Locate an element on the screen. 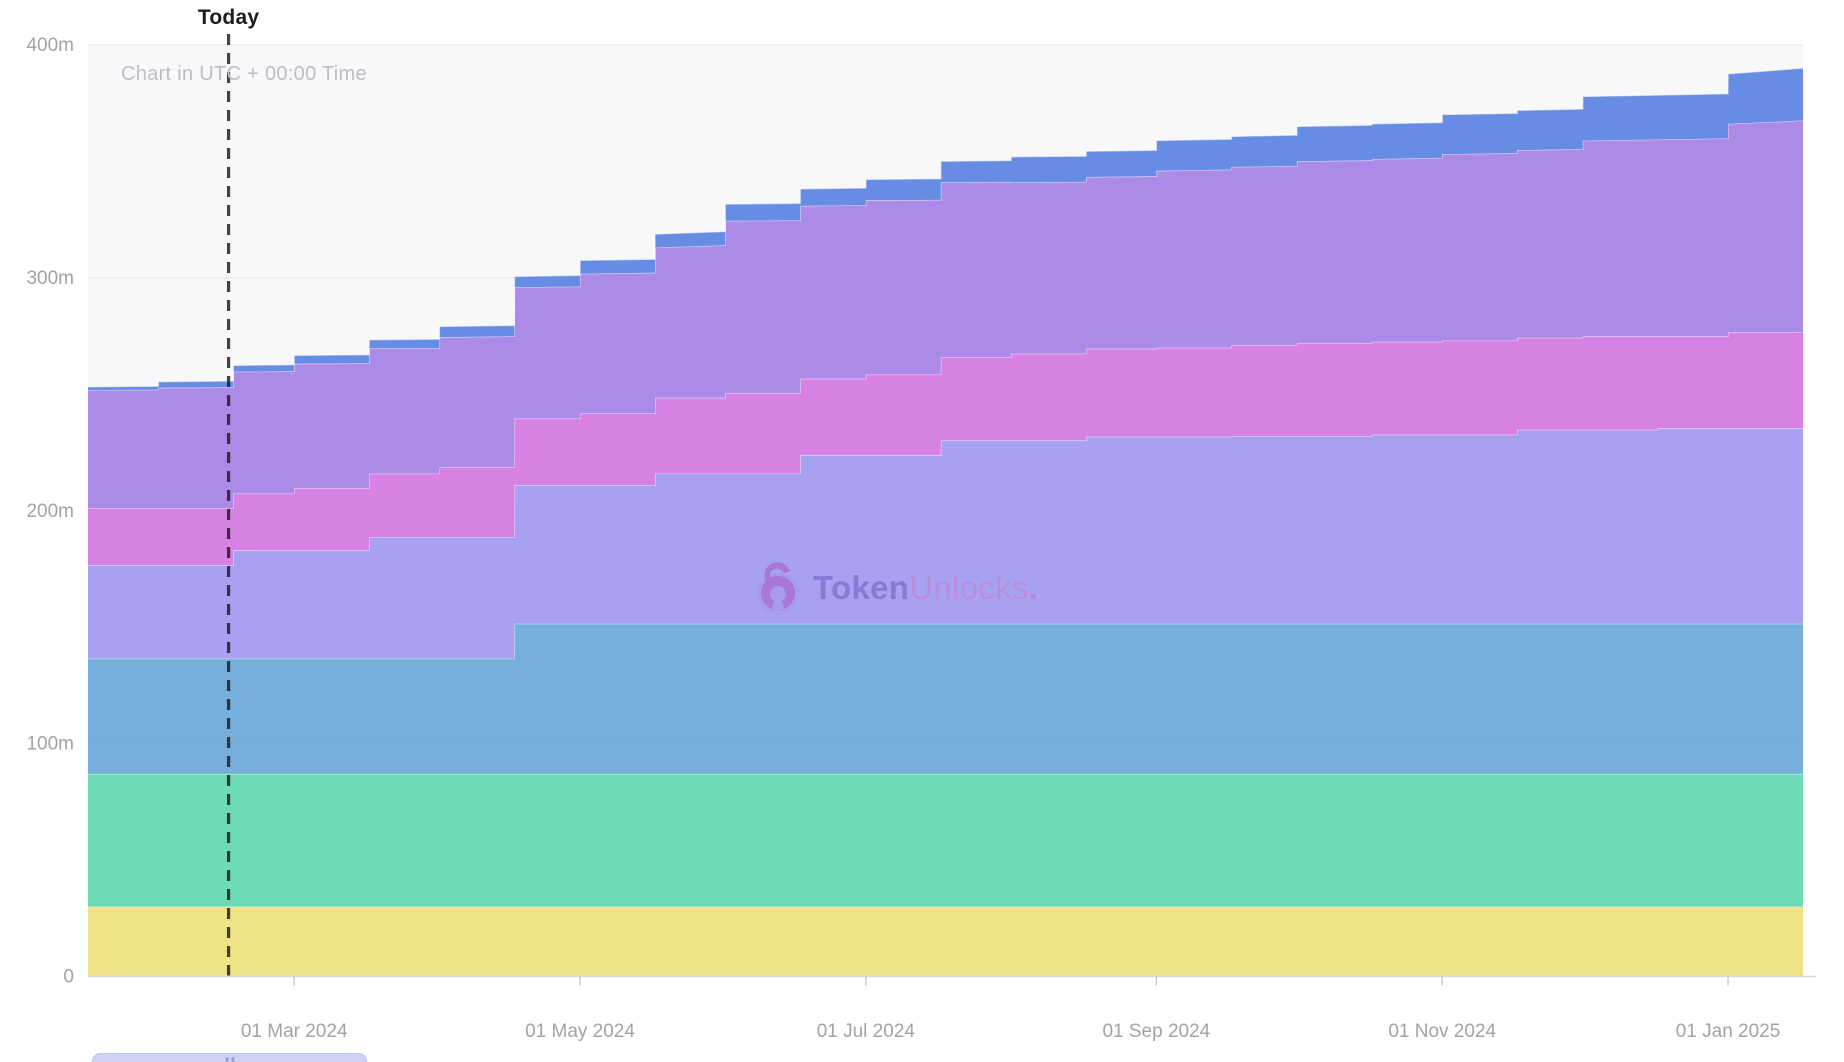 The image size is (1844, 1062). open-padlock-icon is located at coordinates (778, 588).